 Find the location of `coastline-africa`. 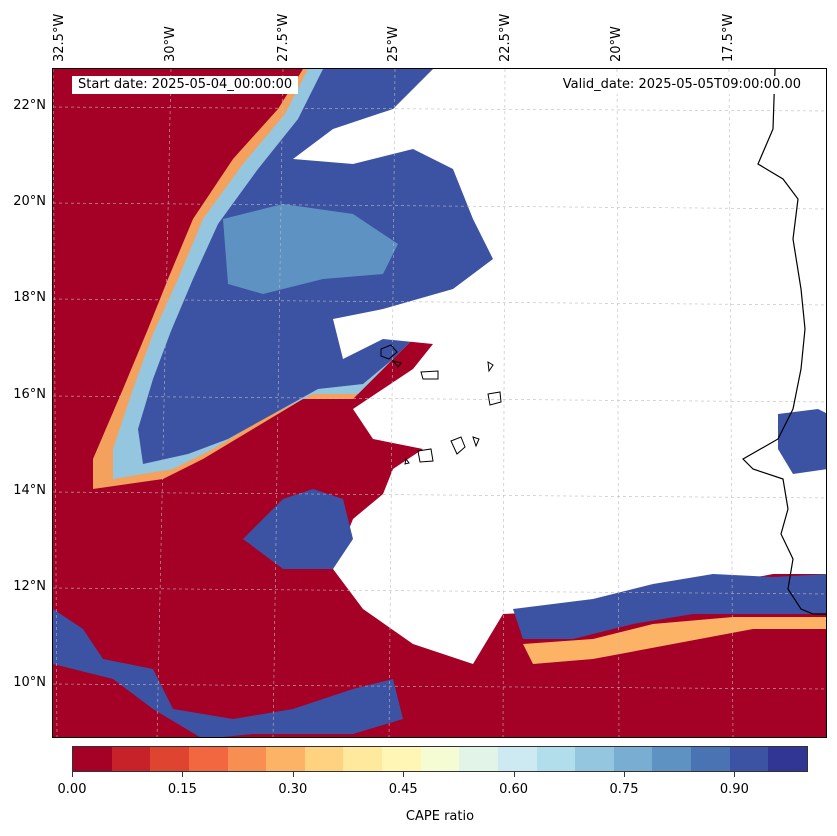

coastline-africa is located at coordinates (784, 342).